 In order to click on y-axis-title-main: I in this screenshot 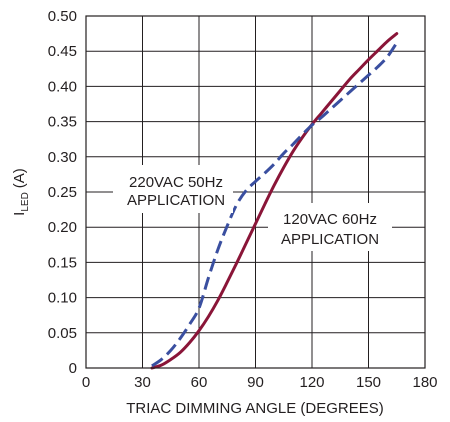, I will do `click(19, 214)`.